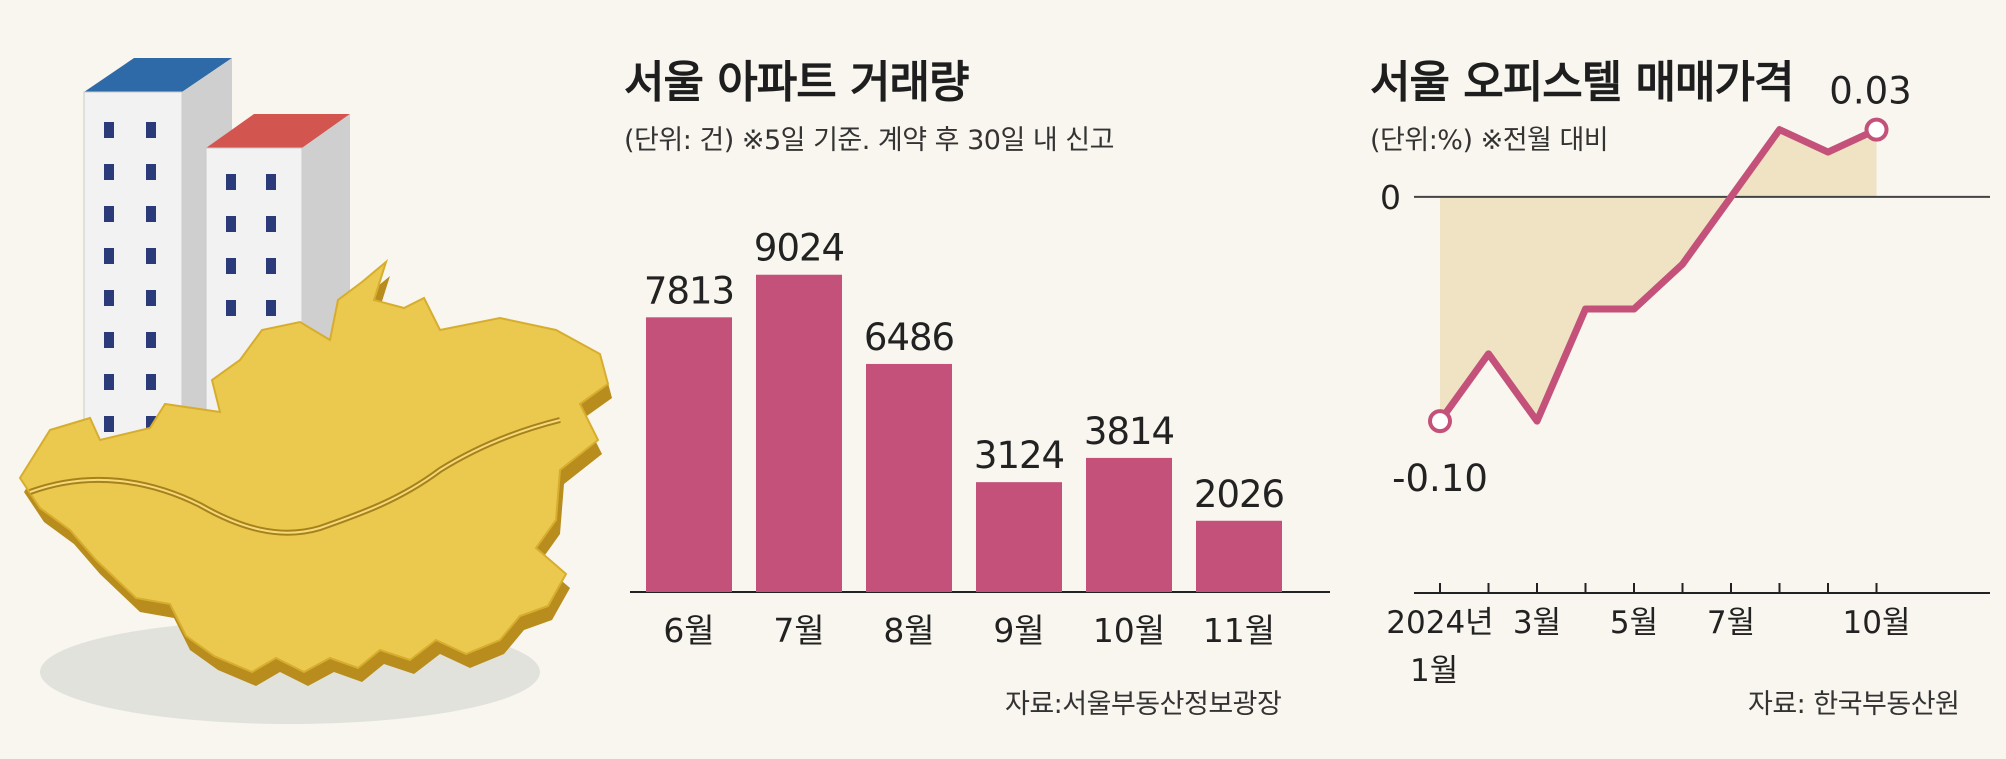  What do you see at coordinates (1489, 140) in the screenshot?
I see `line-chart-subtitle: (단위:%) ※전월 대비` at bounding box center [1489, 140].